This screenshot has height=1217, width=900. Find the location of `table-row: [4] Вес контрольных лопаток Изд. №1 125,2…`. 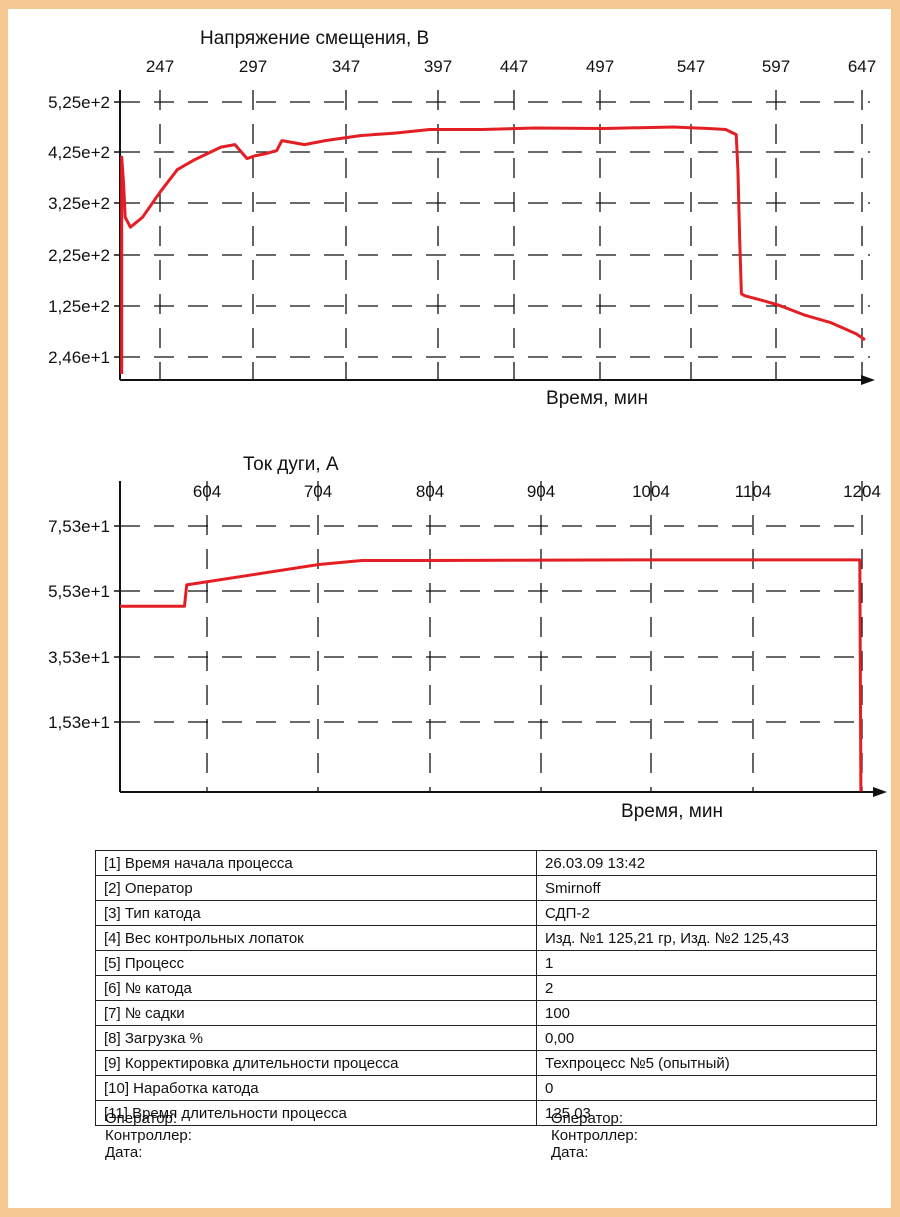

table-row: [4] Вес контрольных лопаток Изд. №1 125,2… is located at coordinates (486, 938).